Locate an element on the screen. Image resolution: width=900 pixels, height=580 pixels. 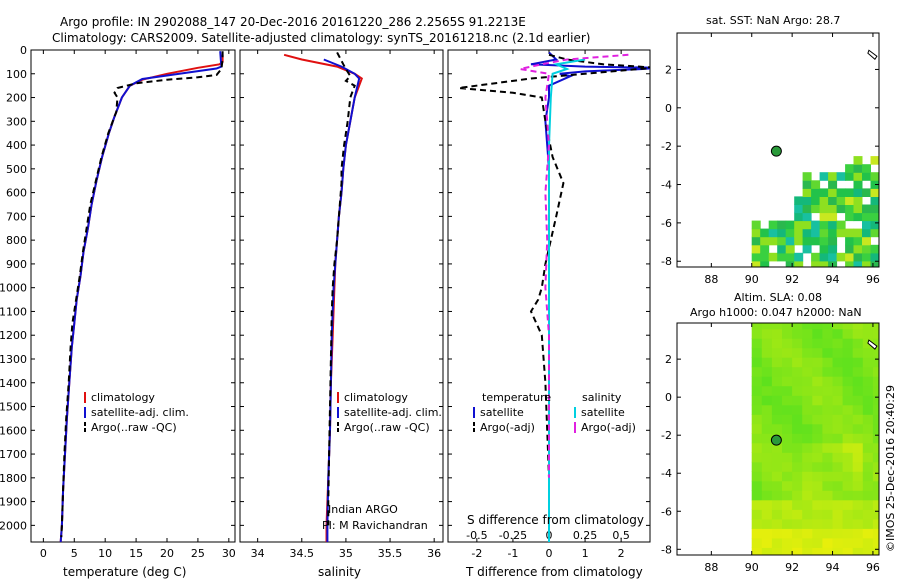
legend-label: climatology is located at coordinates (123, 397).